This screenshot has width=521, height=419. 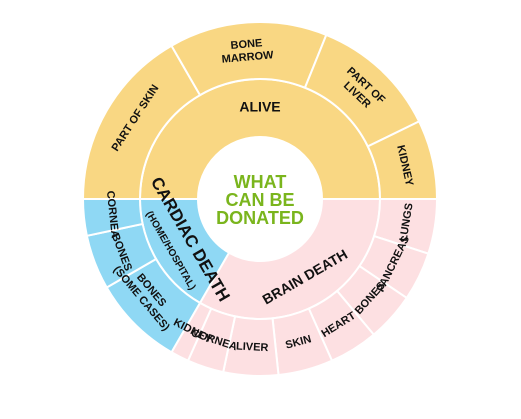 I want to click on center-disc, so click(x=260, y=199).